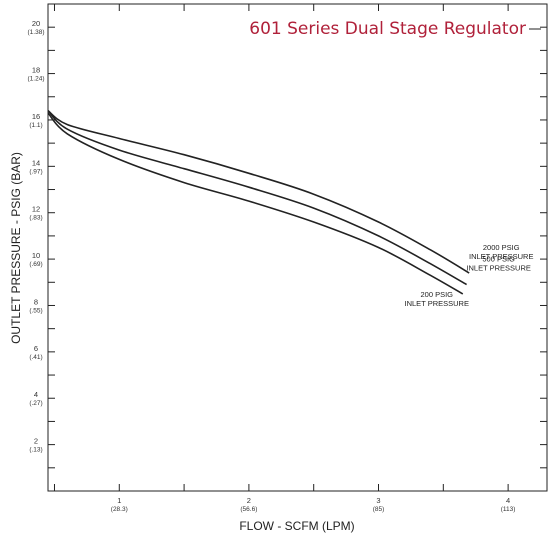 This screenshot has height=538, width=550. Describe the element at coordinates (35, 264) in the screenshot. I see `y-tick-sublabel: (.69)` at that location.